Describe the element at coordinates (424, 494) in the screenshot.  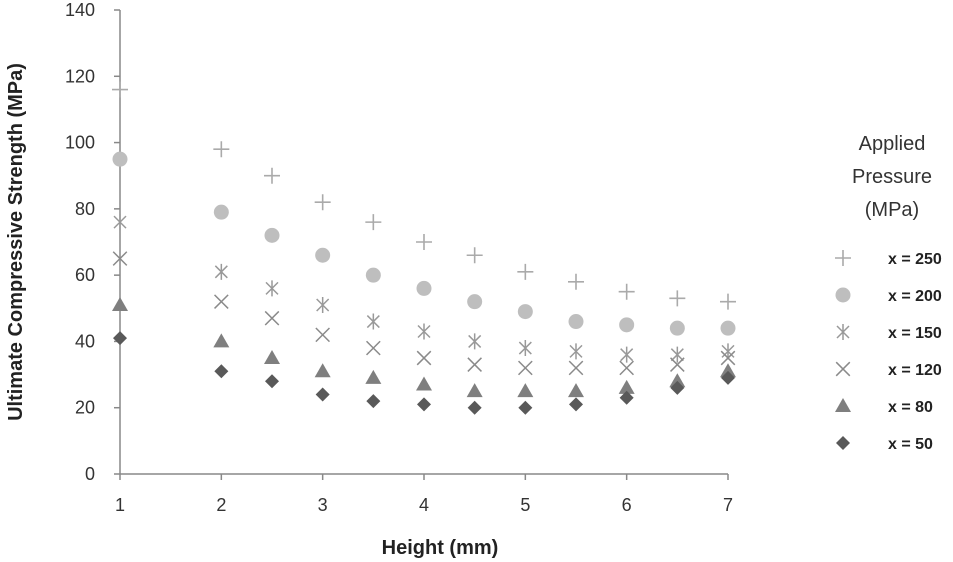
I see `x-axis-ticks: 1 2 3 4 5 6 7` at that location.